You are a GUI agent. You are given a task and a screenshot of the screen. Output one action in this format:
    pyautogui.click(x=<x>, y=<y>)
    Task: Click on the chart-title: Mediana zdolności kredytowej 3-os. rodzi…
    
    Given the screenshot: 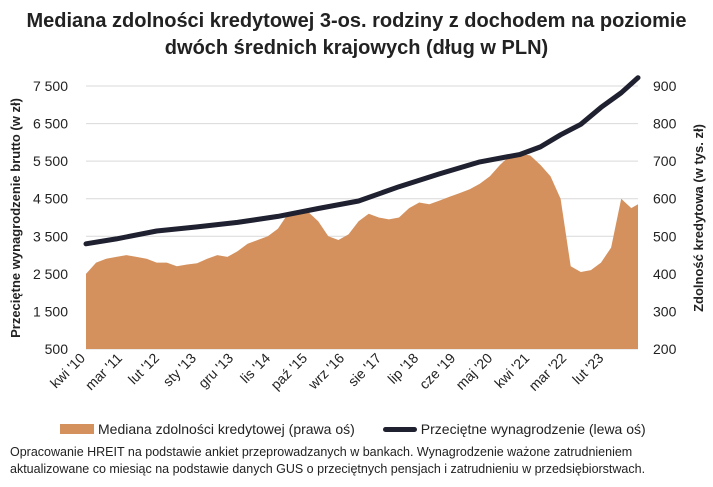 What is the action you would take?
    pyautogui.click(x=356, y=35)
    